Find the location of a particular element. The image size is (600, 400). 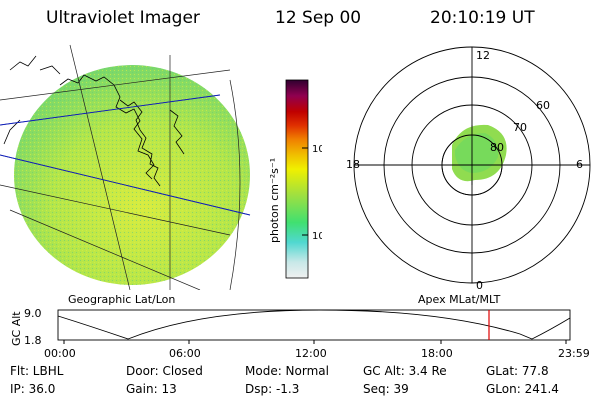

altitude-curve is located at coordinates (314, 324).